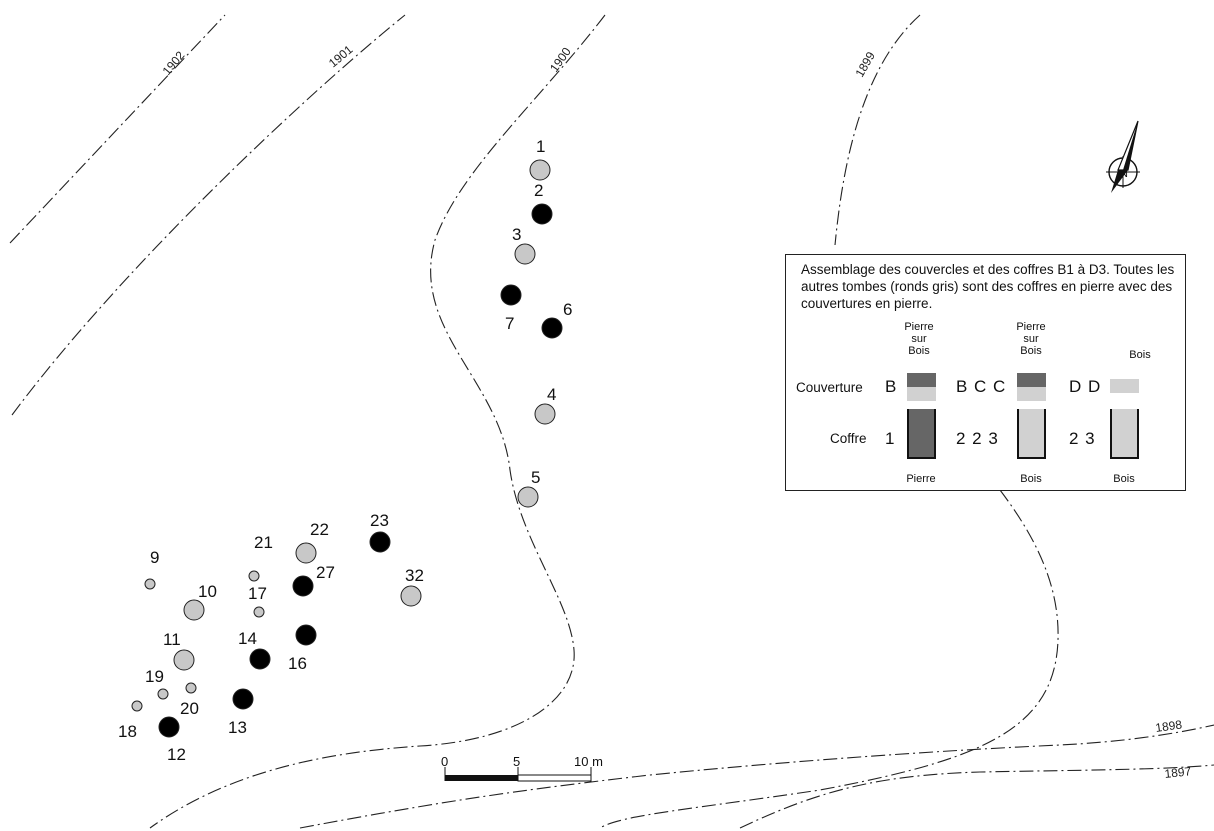 The image size is (1214, 831). I want to click on grave-label-23: 23, so click(379, 520).